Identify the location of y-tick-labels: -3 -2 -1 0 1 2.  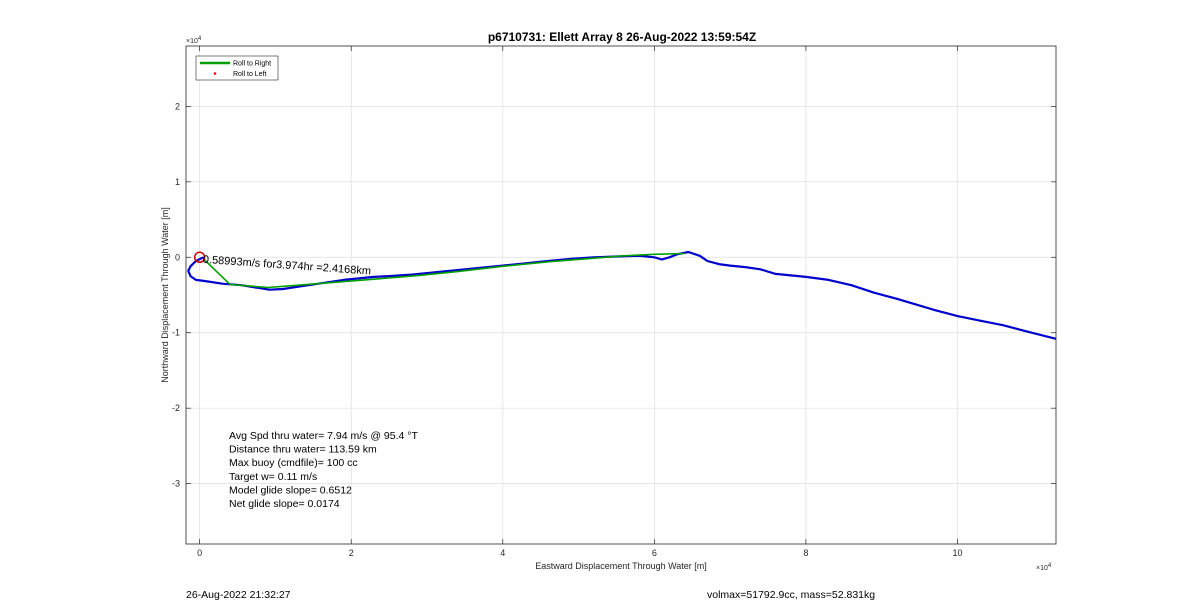
(176, 294).